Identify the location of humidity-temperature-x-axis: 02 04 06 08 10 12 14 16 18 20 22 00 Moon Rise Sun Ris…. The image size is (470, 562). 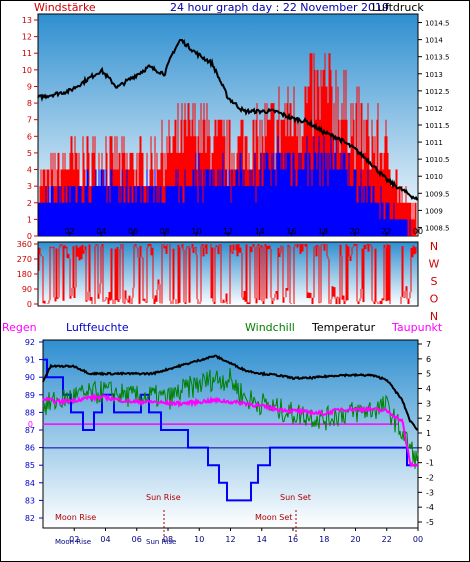
(239, 537).